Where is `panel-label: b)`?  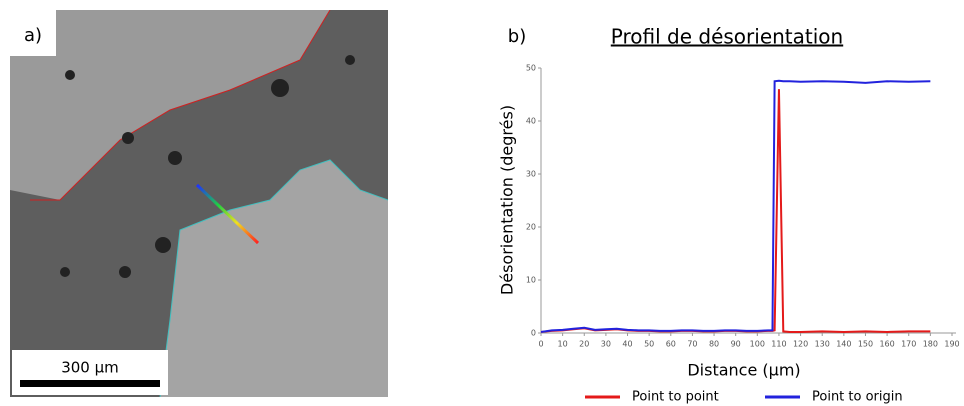
panel-label: b) is located at coordinates (517, 36).